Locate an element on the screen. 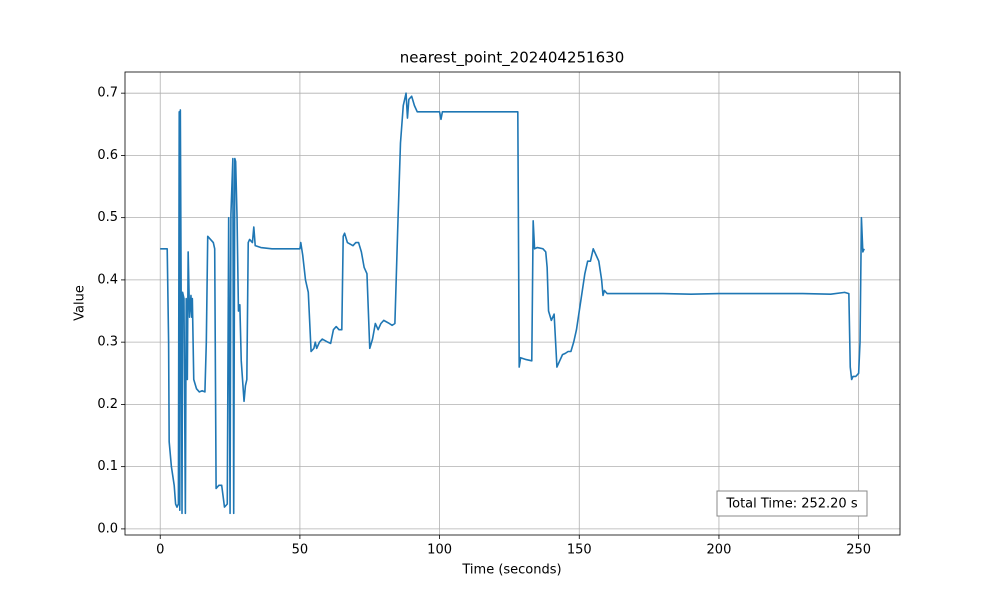 The image size is (1000, 600). x-tick-label: 150 is located at coordinates (579, 550).